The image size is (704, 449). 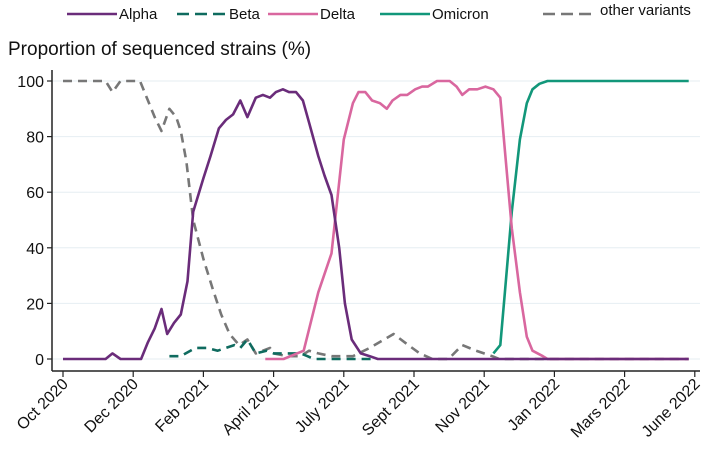 What do you see at coordinates (112, 406) in the screenshot?
I see `x-tick-label: Dec 2020` at bounding box center [112, 406].